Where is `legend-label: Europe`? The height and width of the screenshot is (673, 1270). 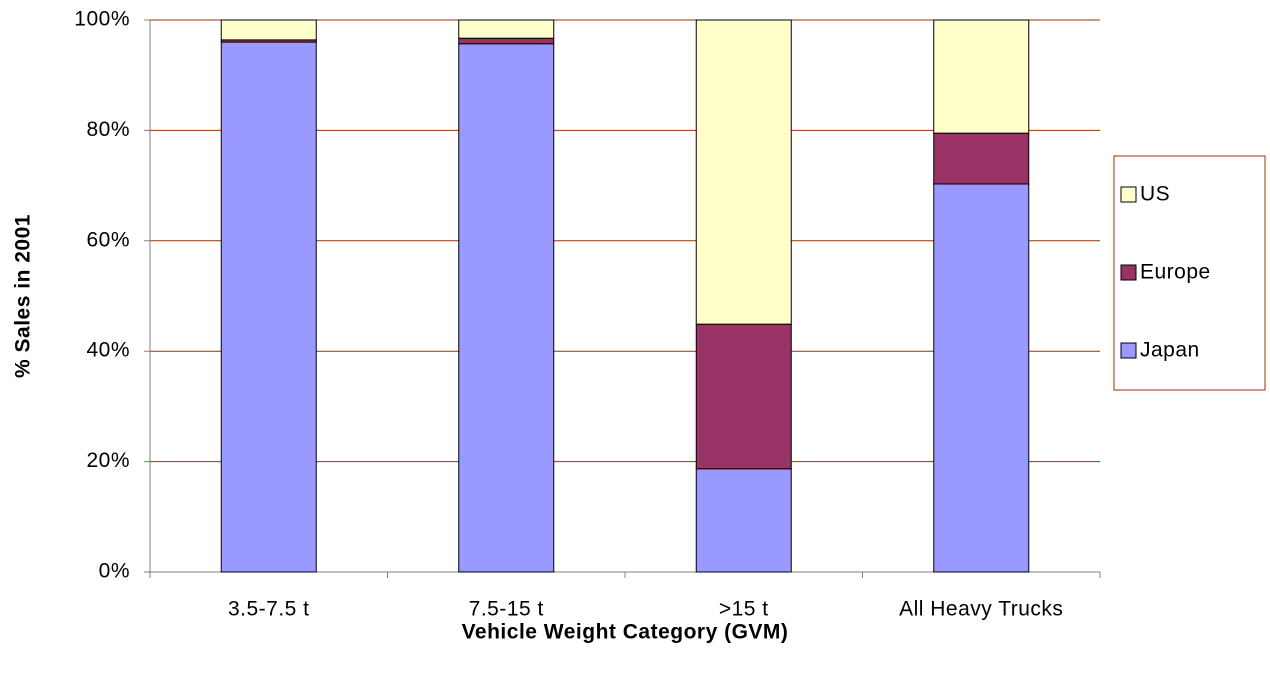
legend-label: Europe is located at coordinates (1175, 272).